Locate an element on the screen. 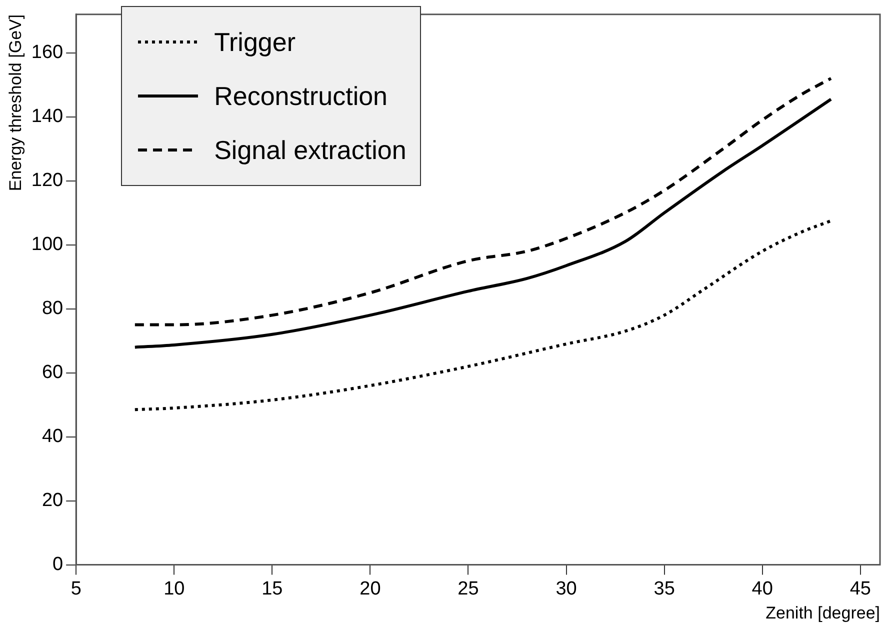 Image resolution: width=894 pixels, height=626 pixels. y-tick-label: 120 is located at coordinates (47, 181).